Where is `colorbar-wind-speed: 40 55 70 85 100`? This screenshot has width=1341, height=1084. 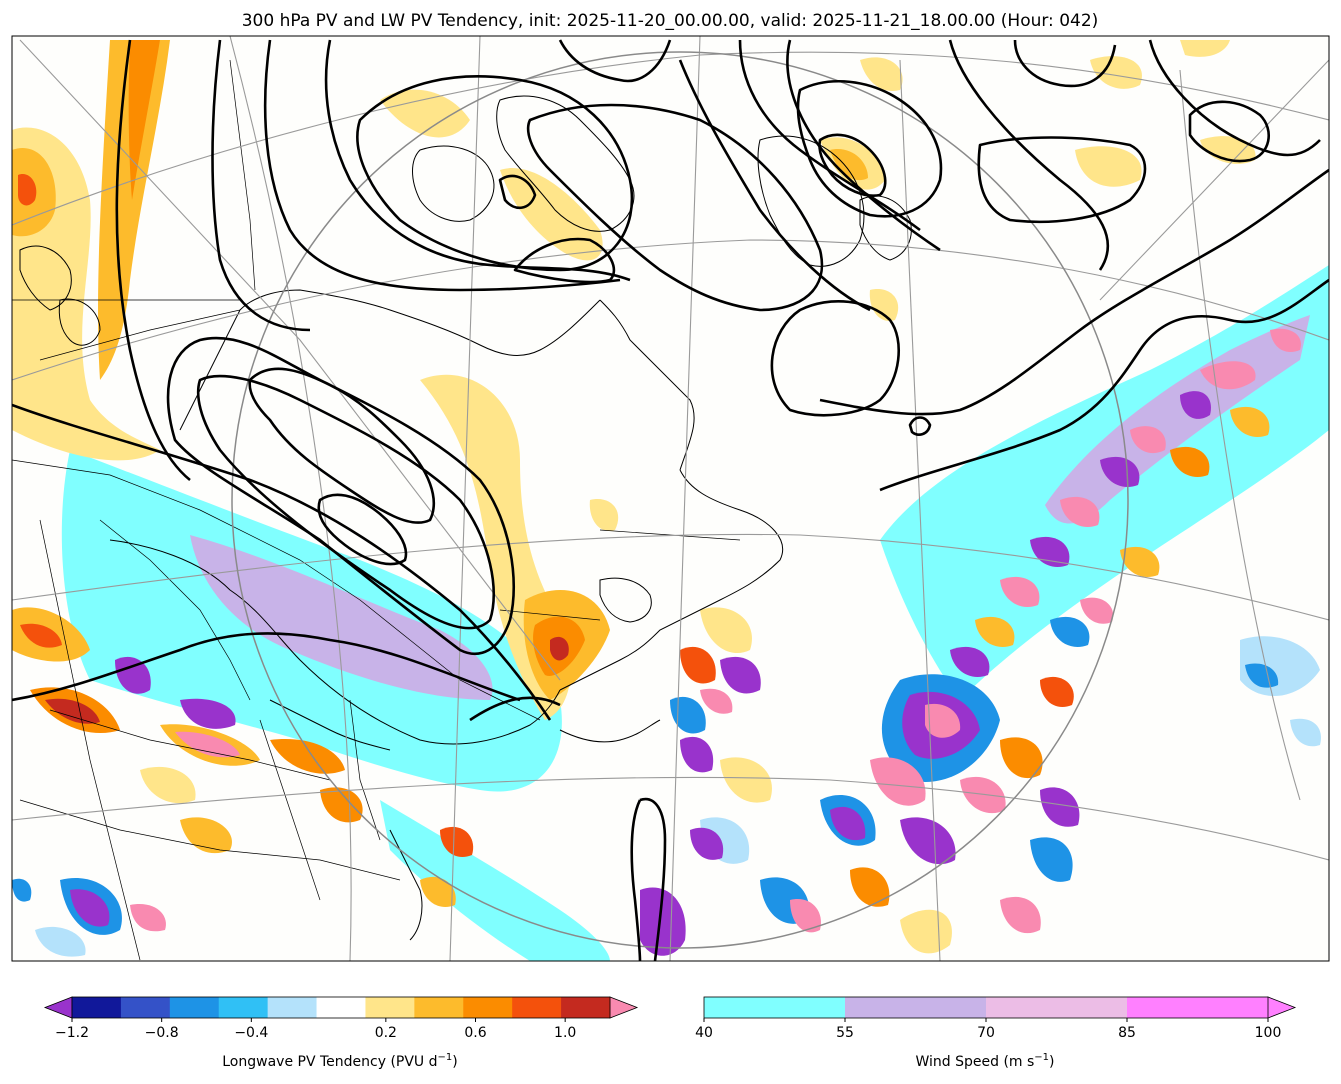 colorbar-wind-speed: 40 55 70 85 100 is located at coordinates (996, 1018).